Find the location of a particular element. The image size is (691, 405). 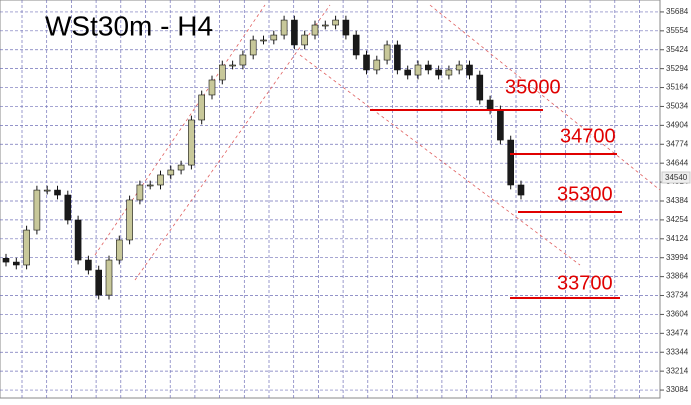

price-box is located at coordinates (676, 177).